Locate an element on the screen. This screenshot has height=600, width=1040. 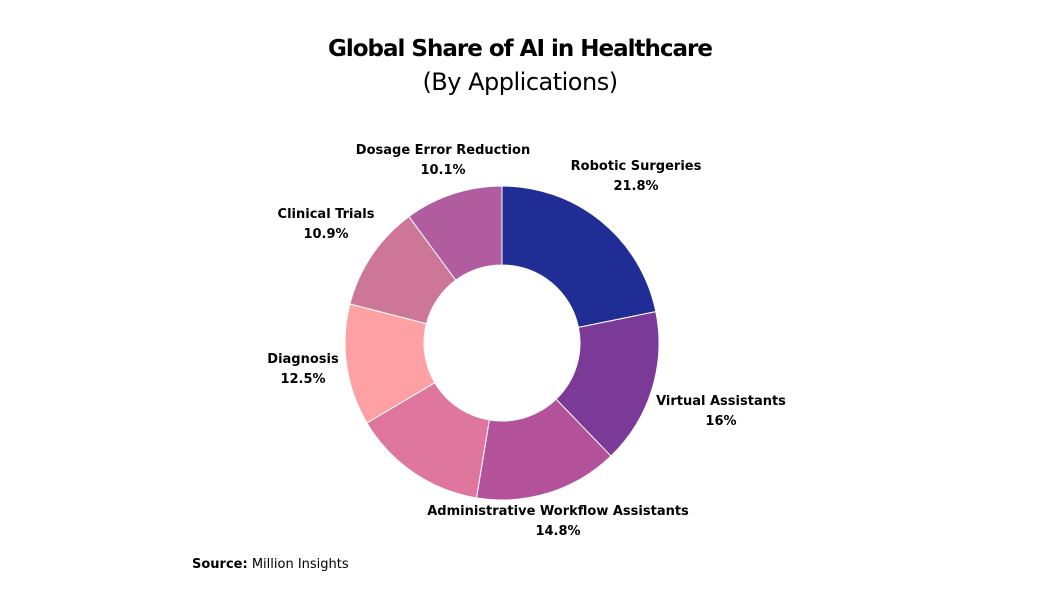
source-note: Source: Million Insights is located at coordinates (270, 564).